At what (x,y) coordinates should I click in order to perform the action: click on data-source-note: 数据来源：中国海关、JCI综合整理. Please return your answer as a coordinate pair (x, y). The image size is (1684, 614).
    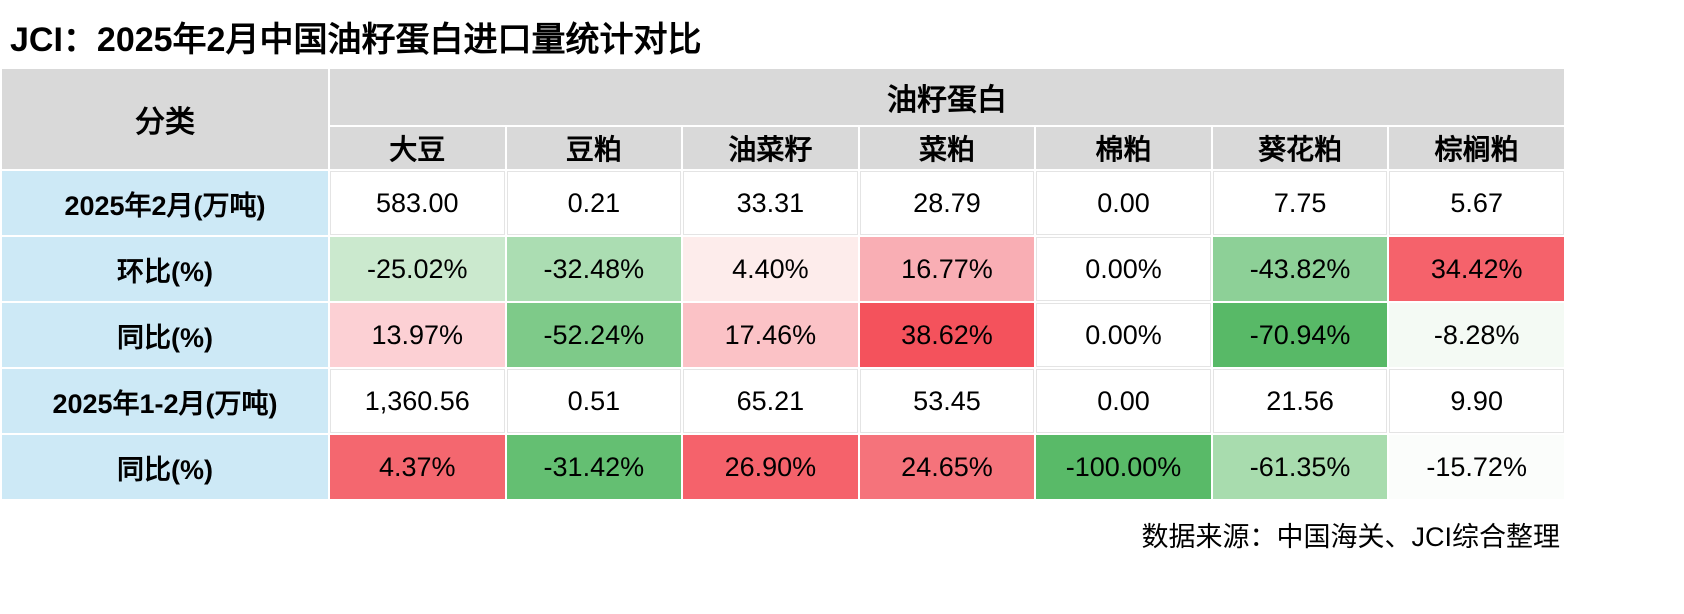
    Looking at the image, I should click on (1351, 537).